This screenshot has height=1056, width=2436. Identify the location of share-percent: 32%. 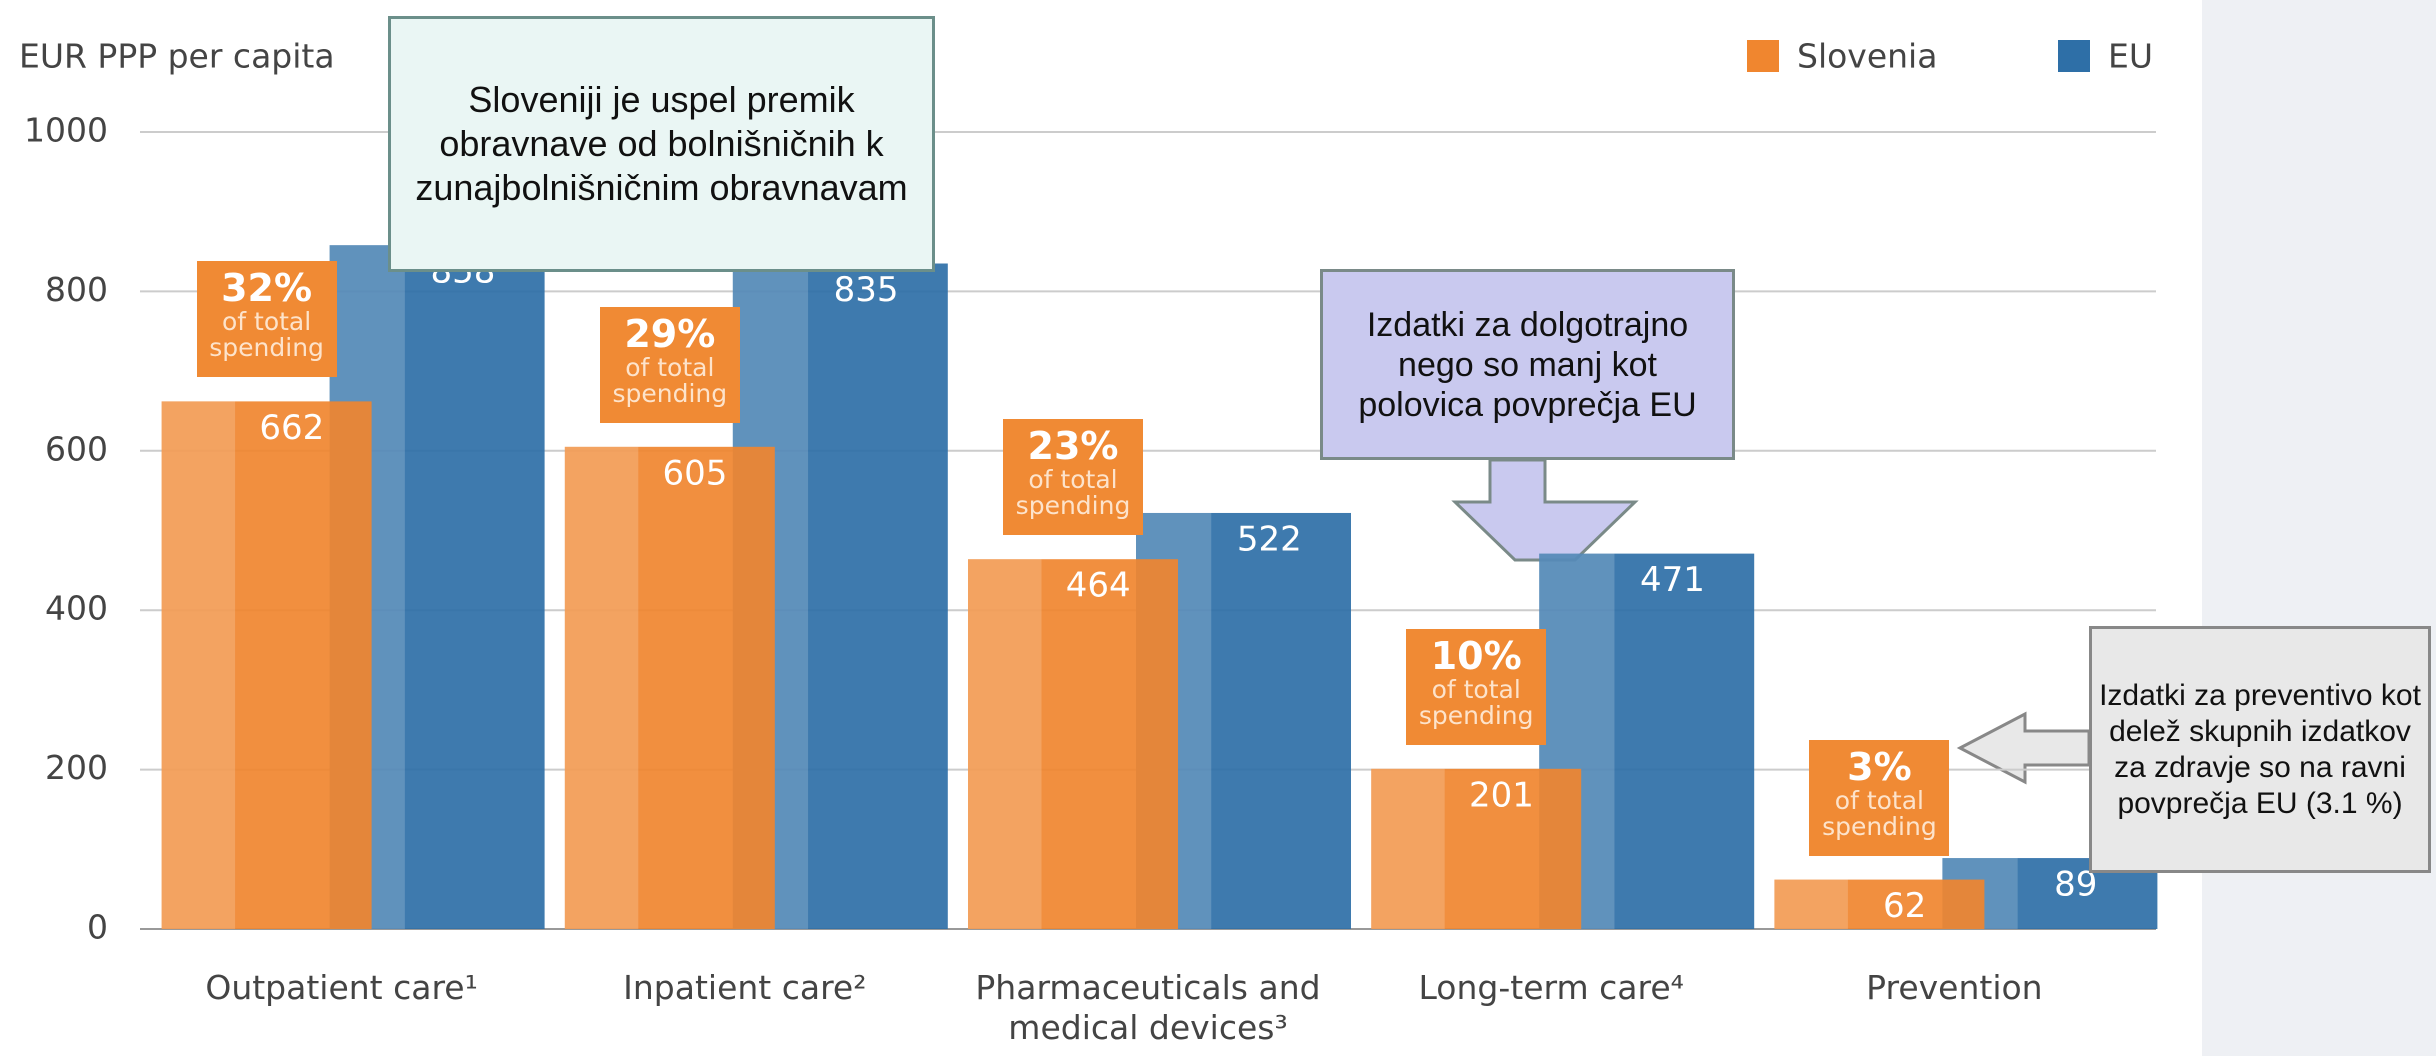
(267, 288).